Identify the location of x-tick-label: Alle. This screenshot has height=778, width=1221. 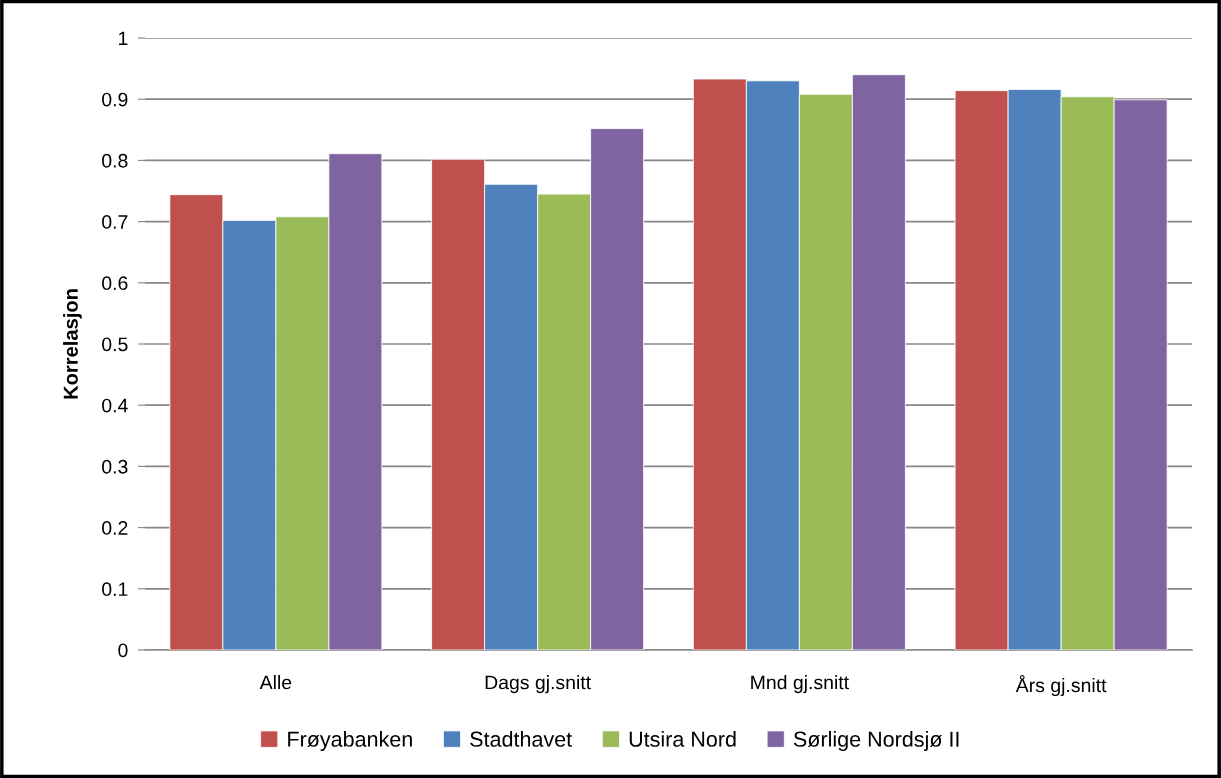
(275, 682).